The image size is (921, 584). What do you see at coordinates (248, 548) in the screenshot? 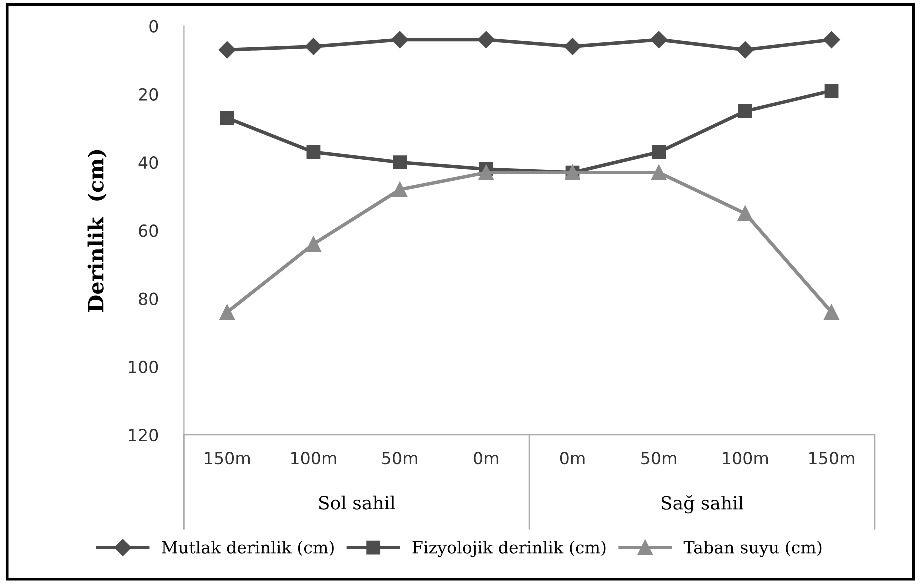
I see `legend-label: Mutlak derinlik (cm)` at bounding box center [248, 548].